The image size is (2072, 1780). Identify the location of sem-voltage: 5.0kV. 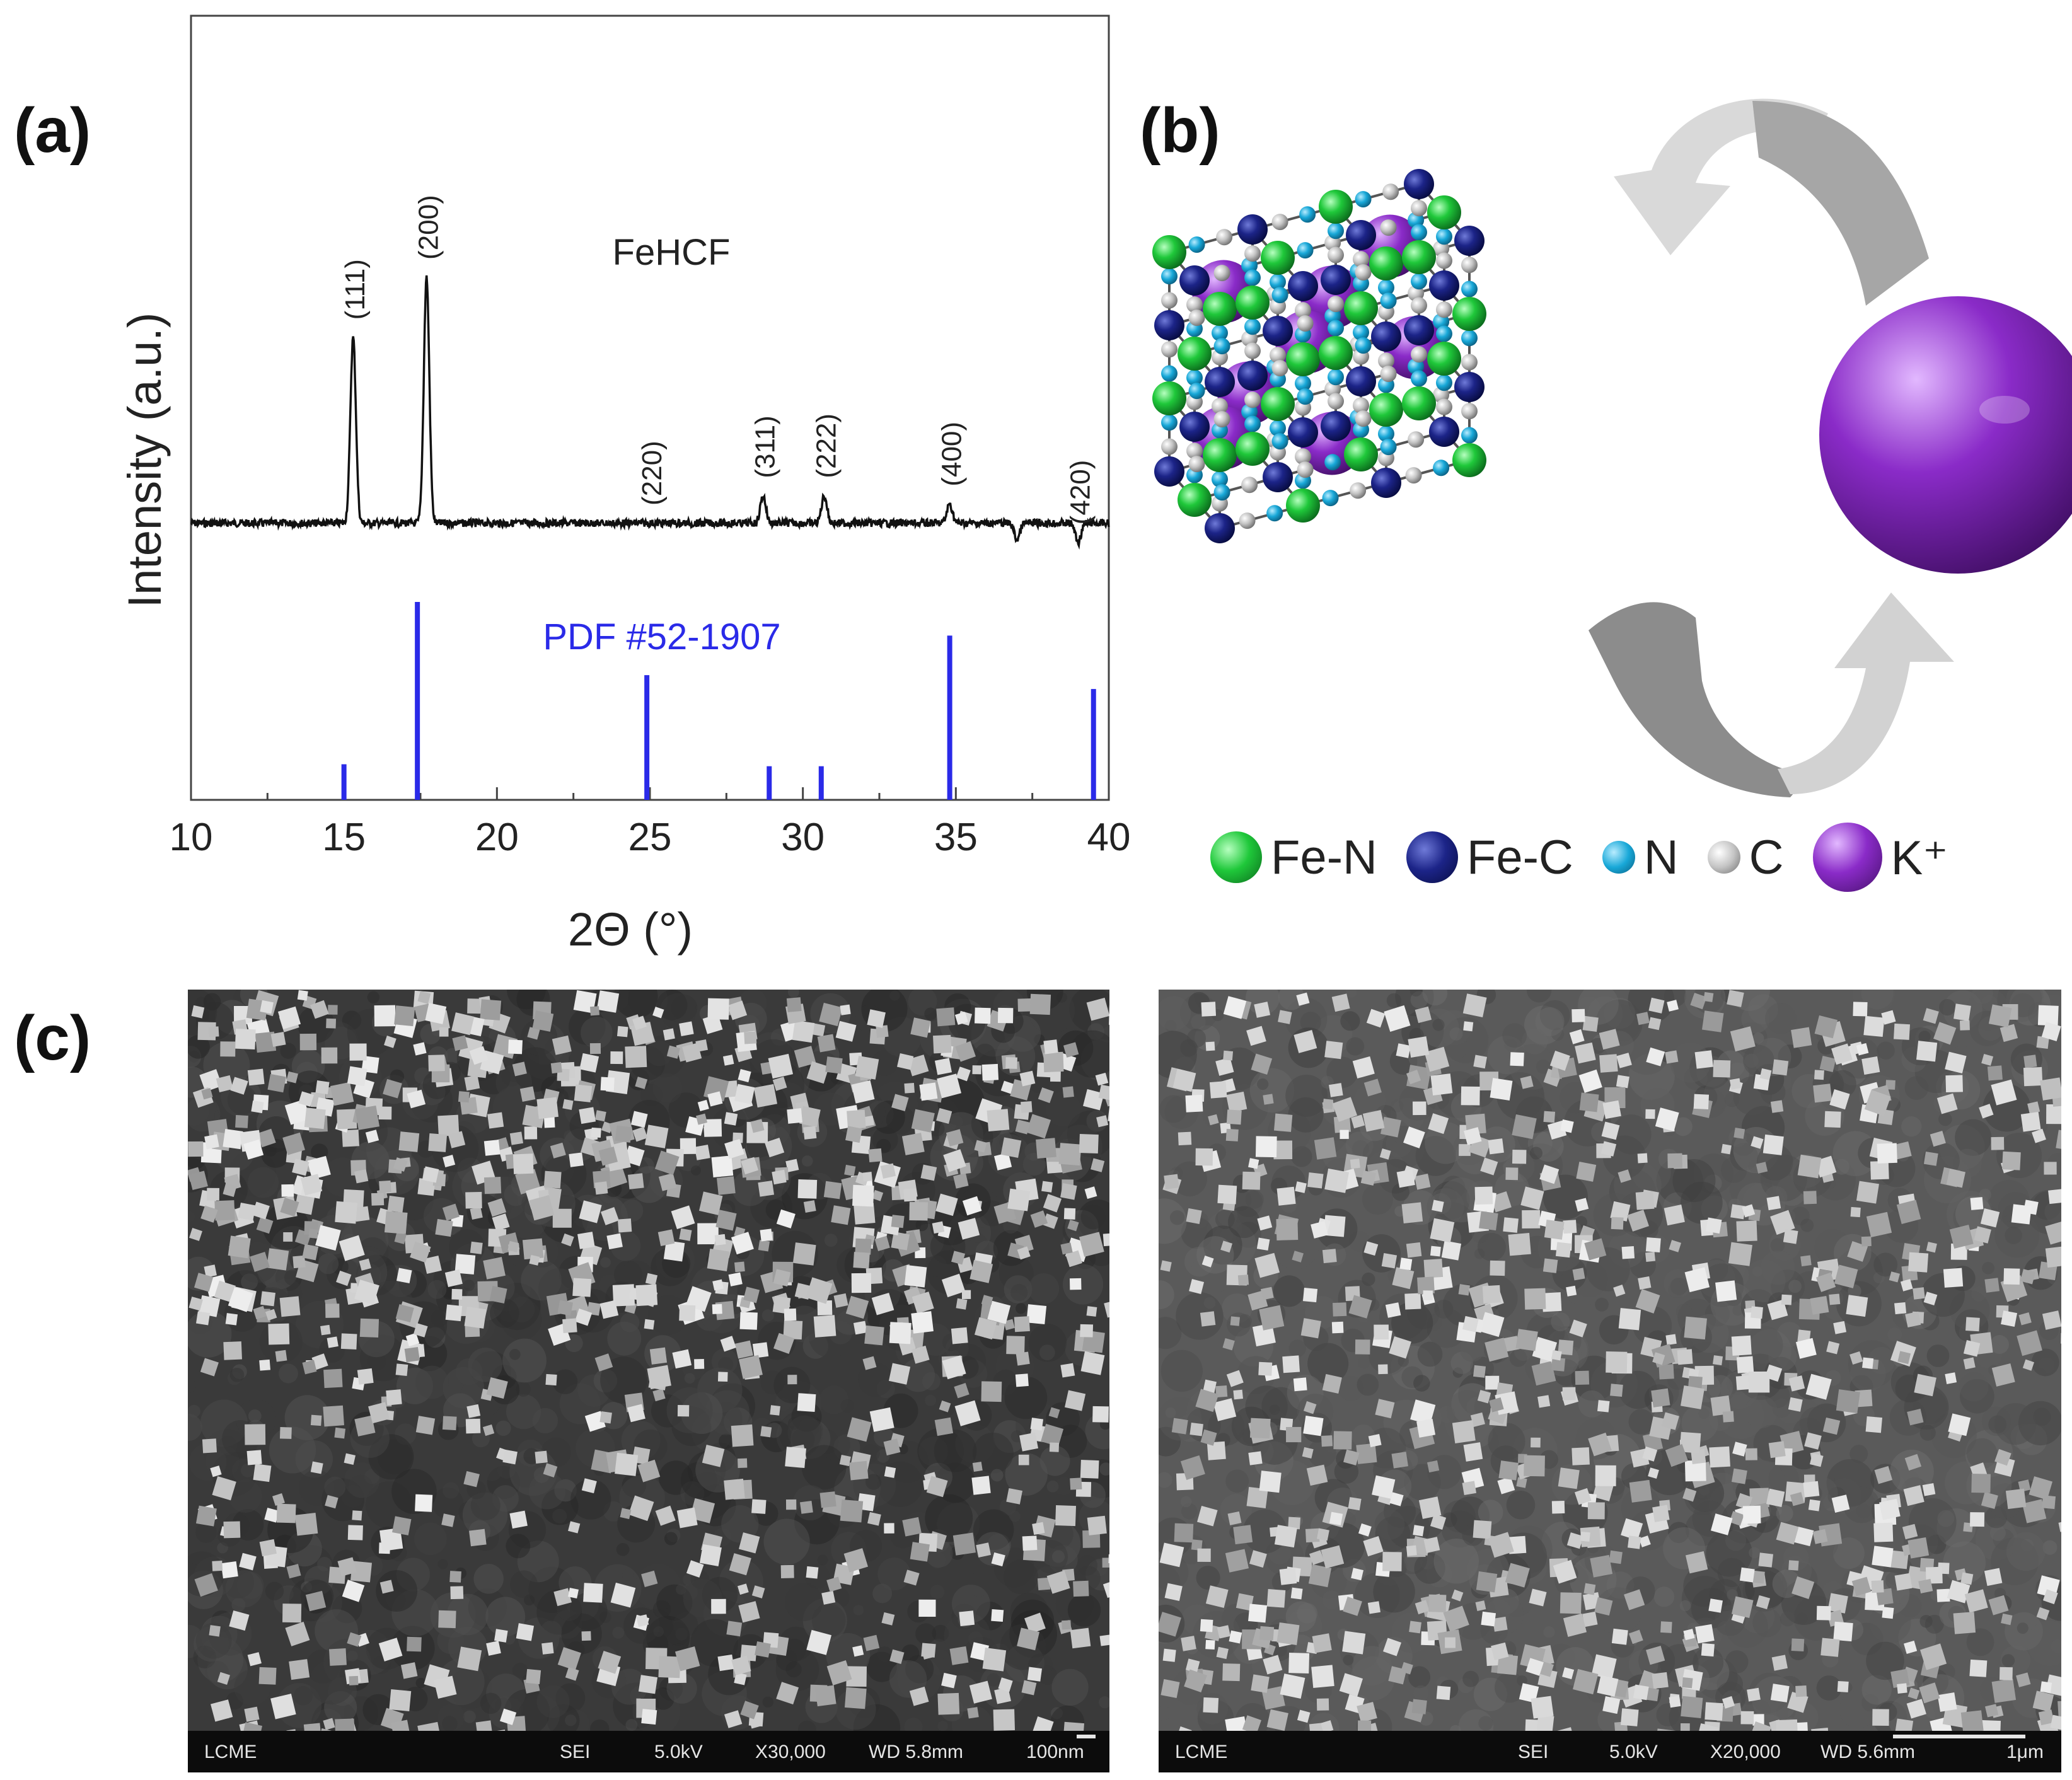
(1634, 1752).